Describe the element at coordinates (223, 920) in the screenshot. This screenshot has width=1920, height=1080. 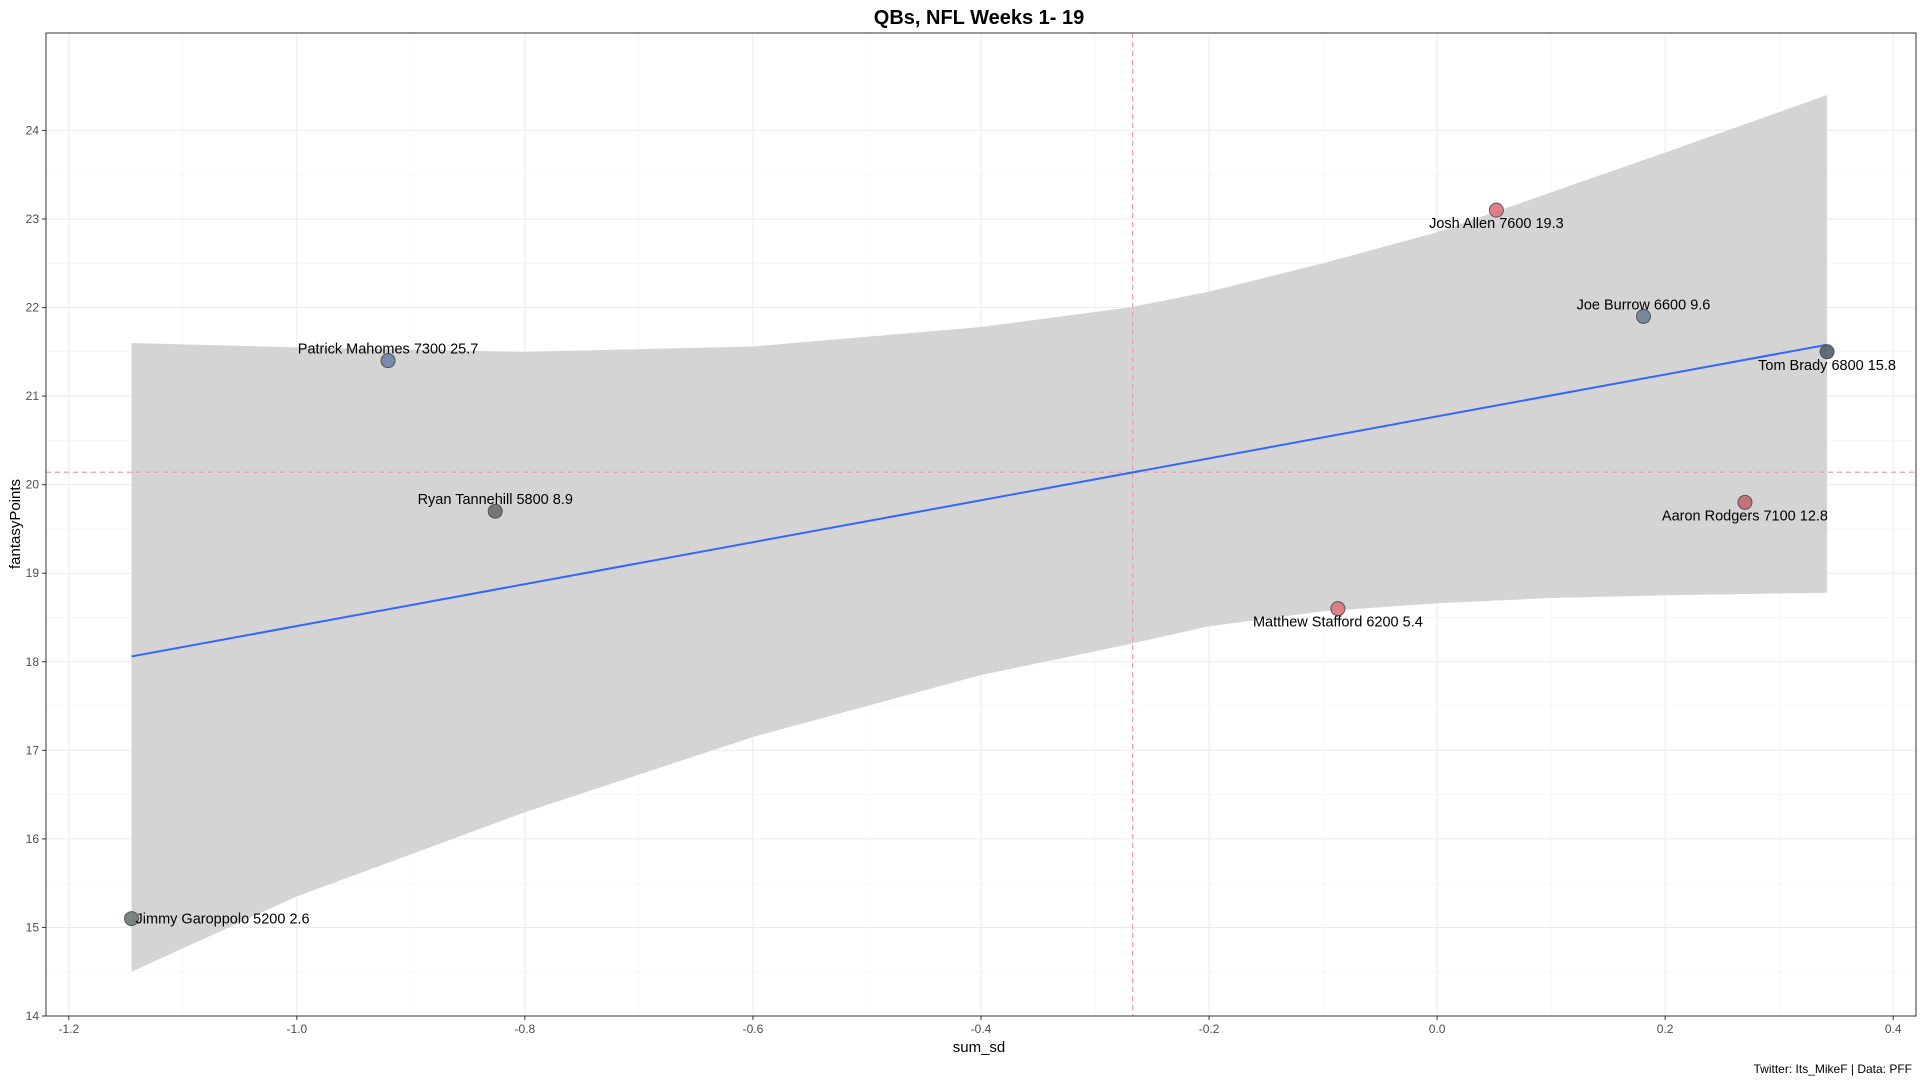
I see `point-label: Jimmy Garoppolo 5200 2.6` at that location.